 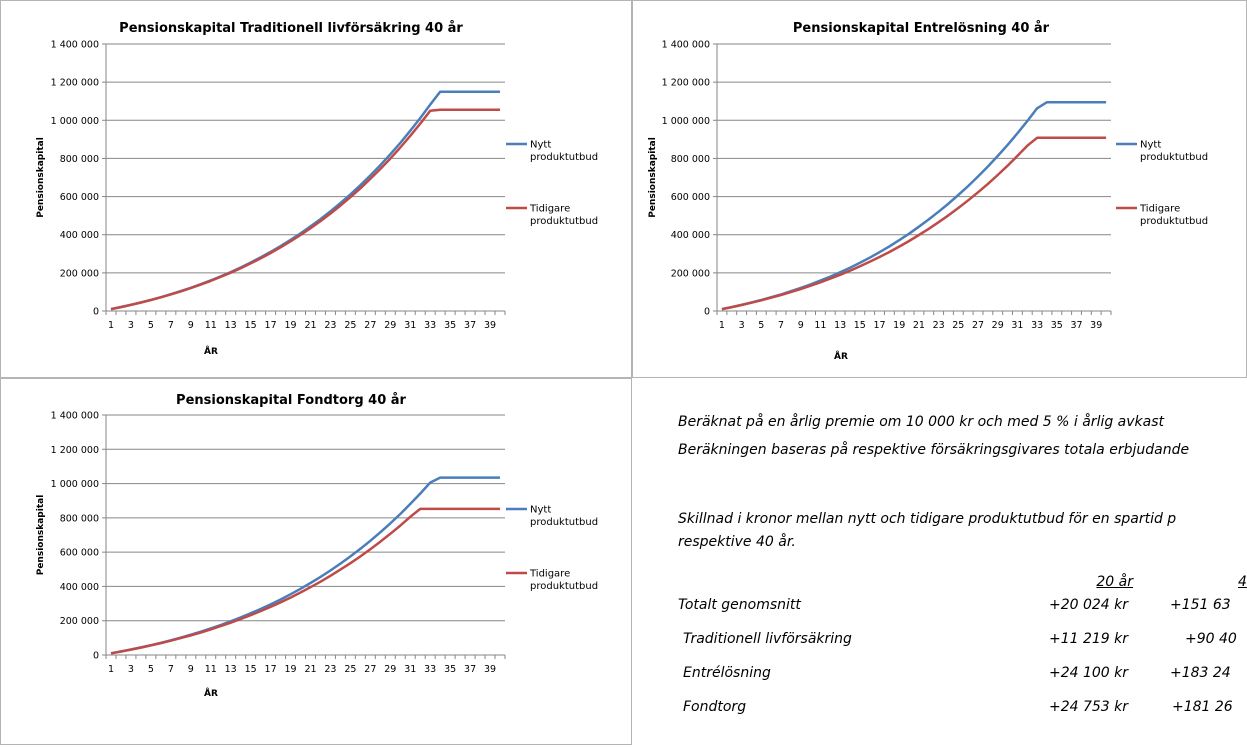 What do you see at coordinates (737, 542) in the screenshot?
I see `note-difference-cont: respektive 40 år.` at bounding box center [737, 542].